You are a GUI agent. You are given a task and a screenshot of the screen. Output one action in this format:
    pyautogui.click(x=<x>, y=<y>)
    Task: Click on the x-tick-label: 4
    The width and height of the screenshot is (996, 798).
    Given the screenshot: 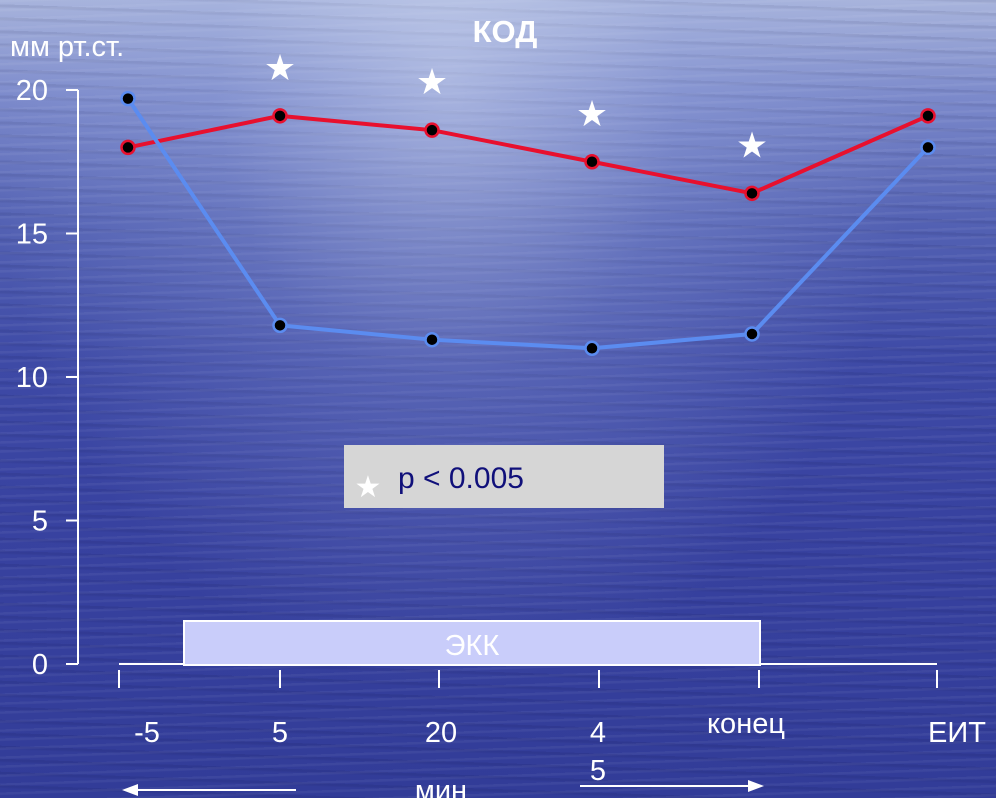 What is the action you would take?
    pyautogui.click(x=598, y=733)
    